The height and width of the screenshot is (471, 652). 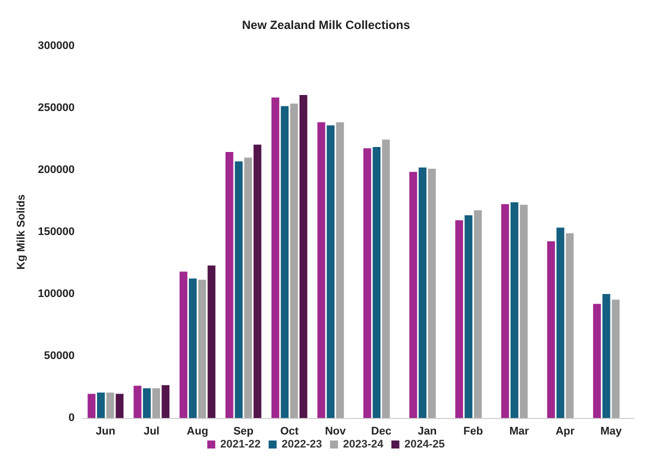 I want to click on legend-label: 2024-25, so click(x=424, y=444).